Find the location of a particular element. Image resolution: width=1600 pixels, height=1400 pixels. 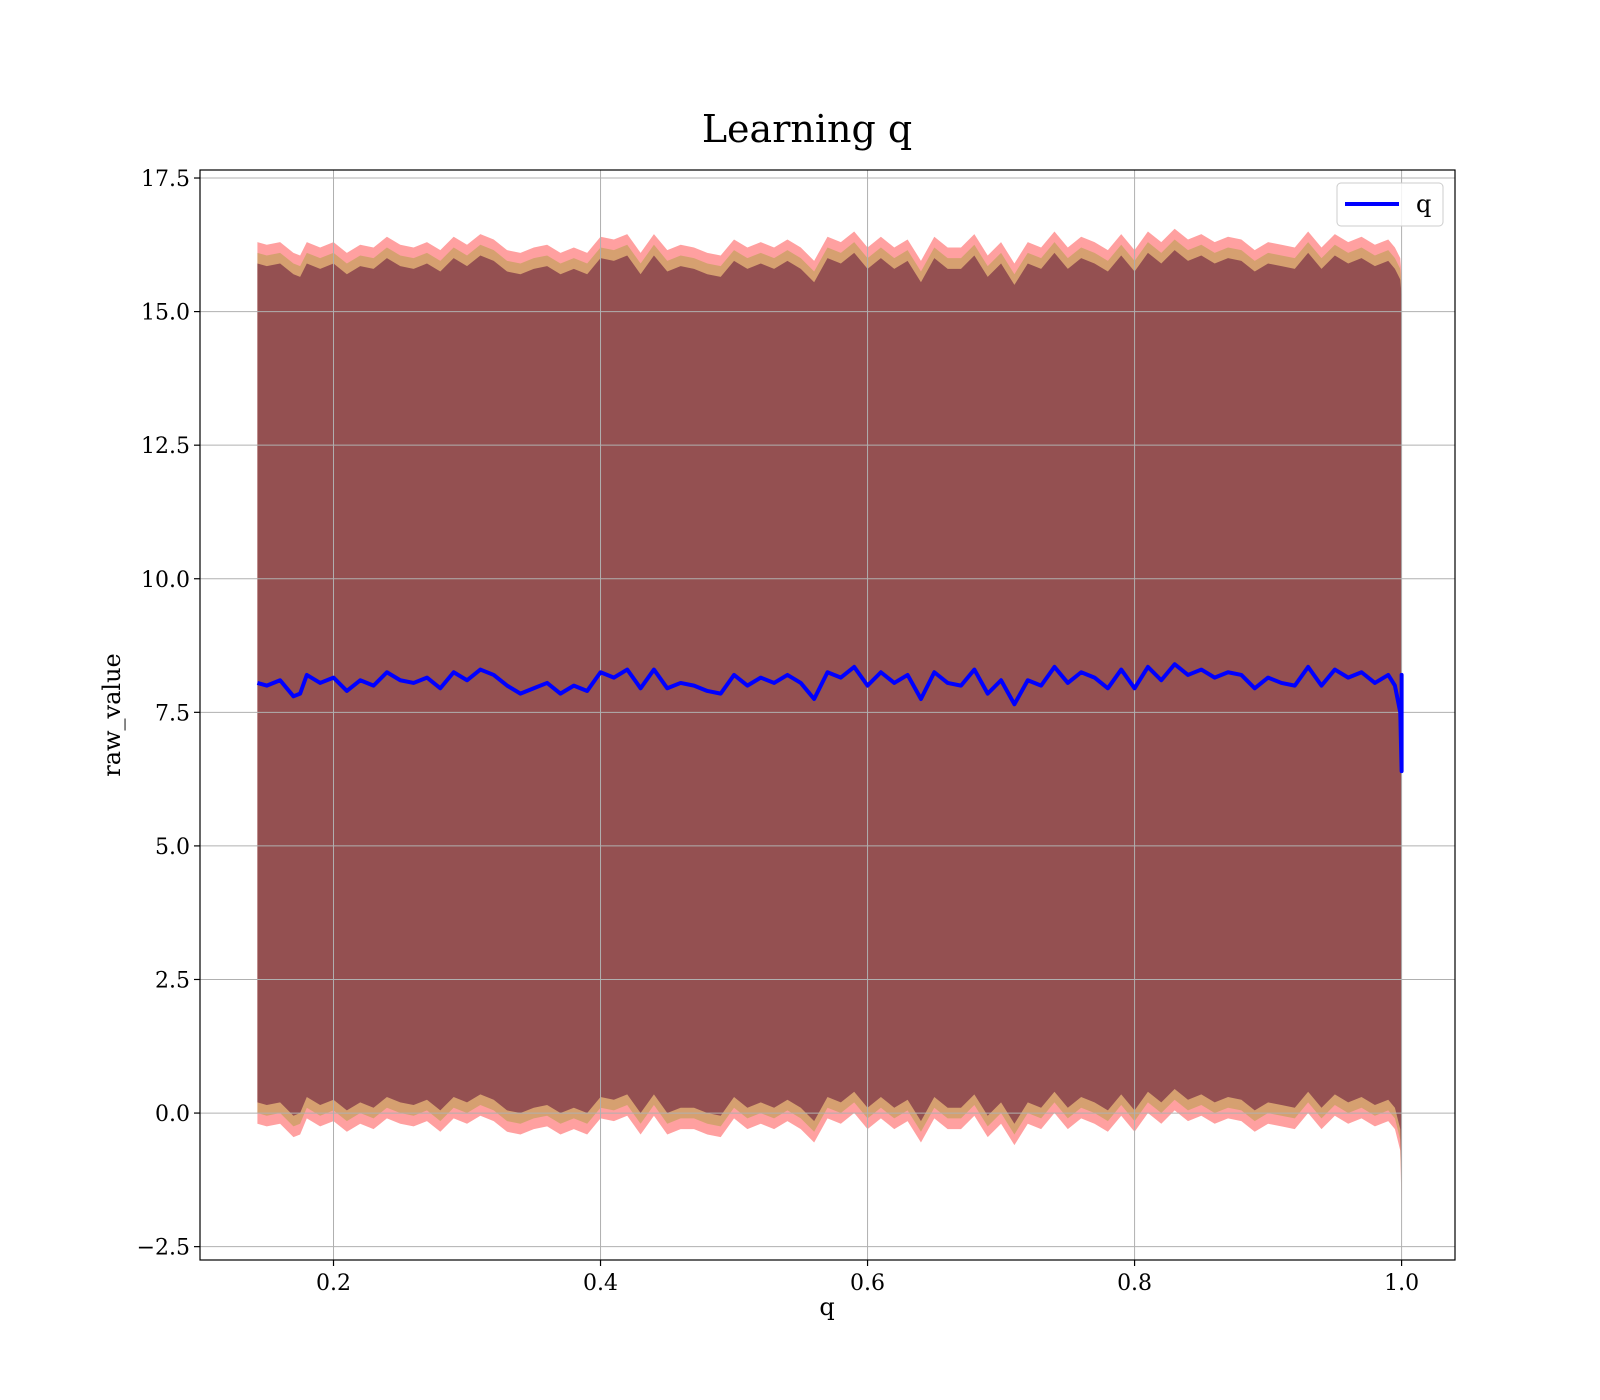

y-tick-label-6: 12.5 is located at coordinates (165, 446).